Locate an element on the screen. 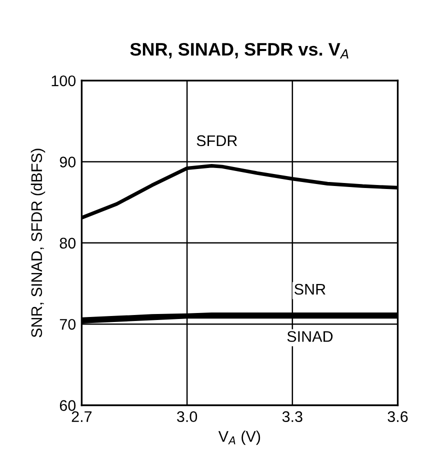  y-tick-label: 60 is located at coordinates (68, 405).